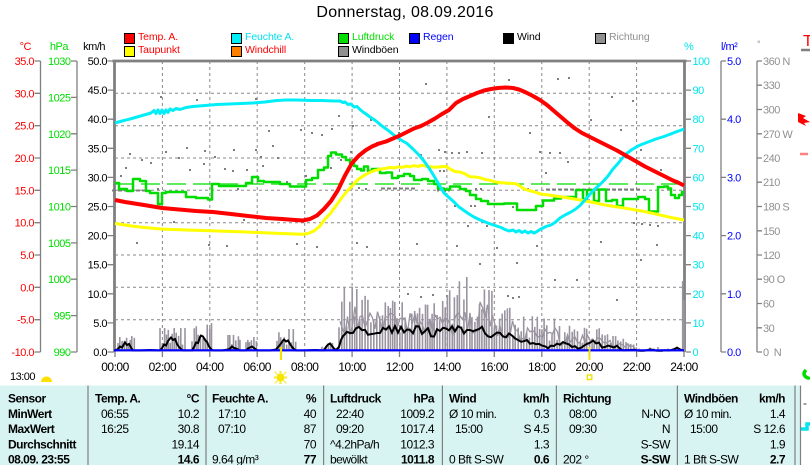 This screenshot has height=465, width=810. Describe the element at coordinates (699, 149) in the screenshot. I see `svg-text: 70` at that location.